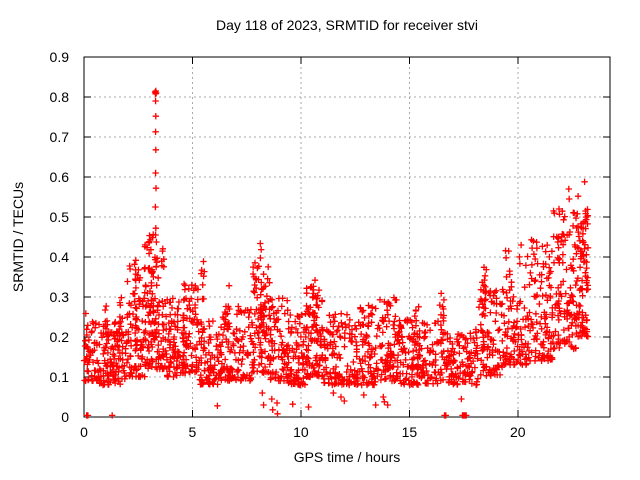  What do you see at coordinates (410, 432) in the screenshot?
I see `x-tick-label: 15` at bounding box center [410, 432].